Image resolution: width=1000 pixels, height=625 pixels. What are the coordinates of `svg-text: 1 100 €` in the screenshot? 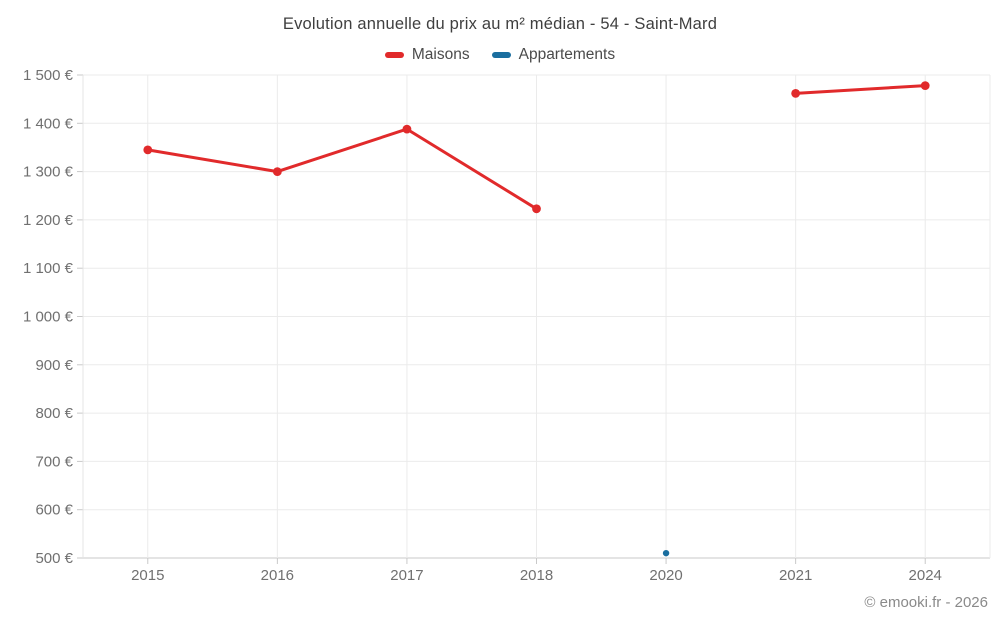 It's located at (48, 268).